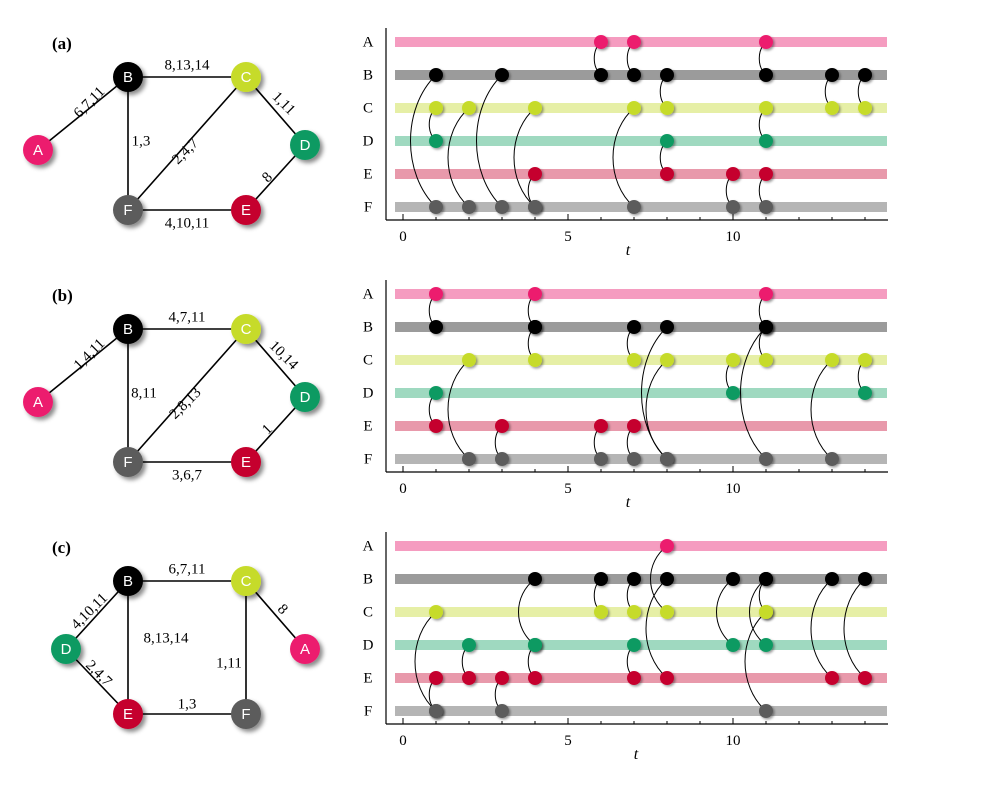 The image size is (995, 789). What do you see at coordinates (535, 360) in the screenshot?
I see `contact-dot-C-t4` at bounding box center [535, 360].